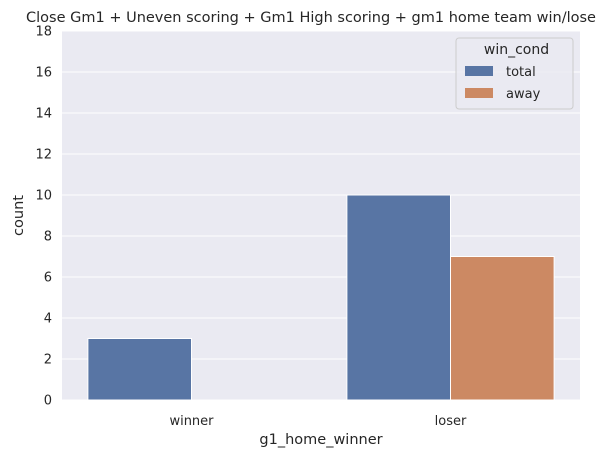 This screenshot has height=457, width=605. What do you see at coordinates (479, 71) in the screenshot?
I see `legend-swatch-total` at bounding box center [479, 71].